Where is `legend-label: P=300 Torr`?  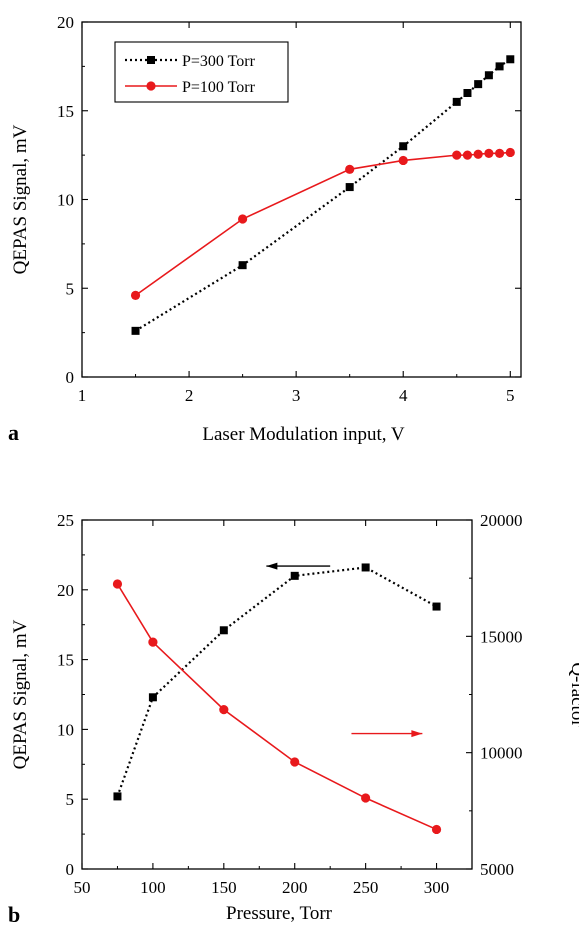
legend-label: P=300 Torr is located at coordinates (219, 61).